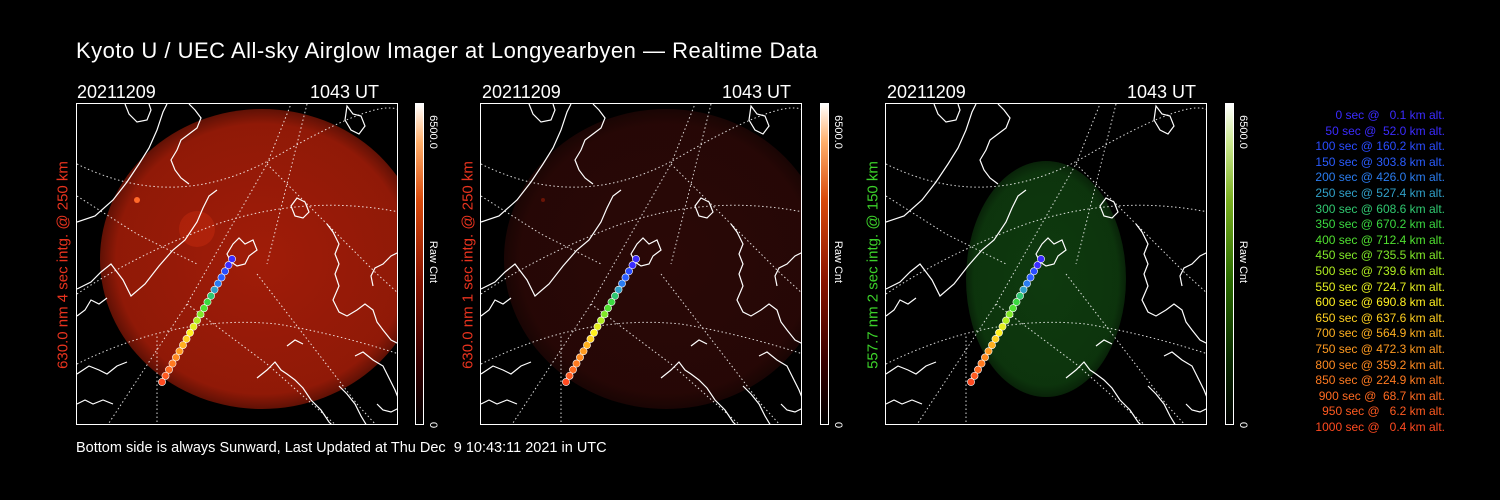  Describe the element at coordinates (1380, 224) in the screenshot. I see `legend-row: 350 sec @ 670.2 km alt.` at that location.